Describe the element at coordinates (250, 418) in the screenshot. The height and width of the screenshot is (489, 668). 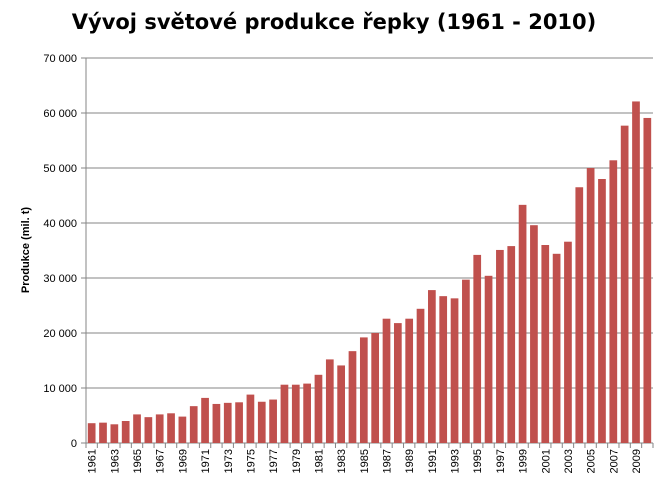
I see `bar-1975` at that location.